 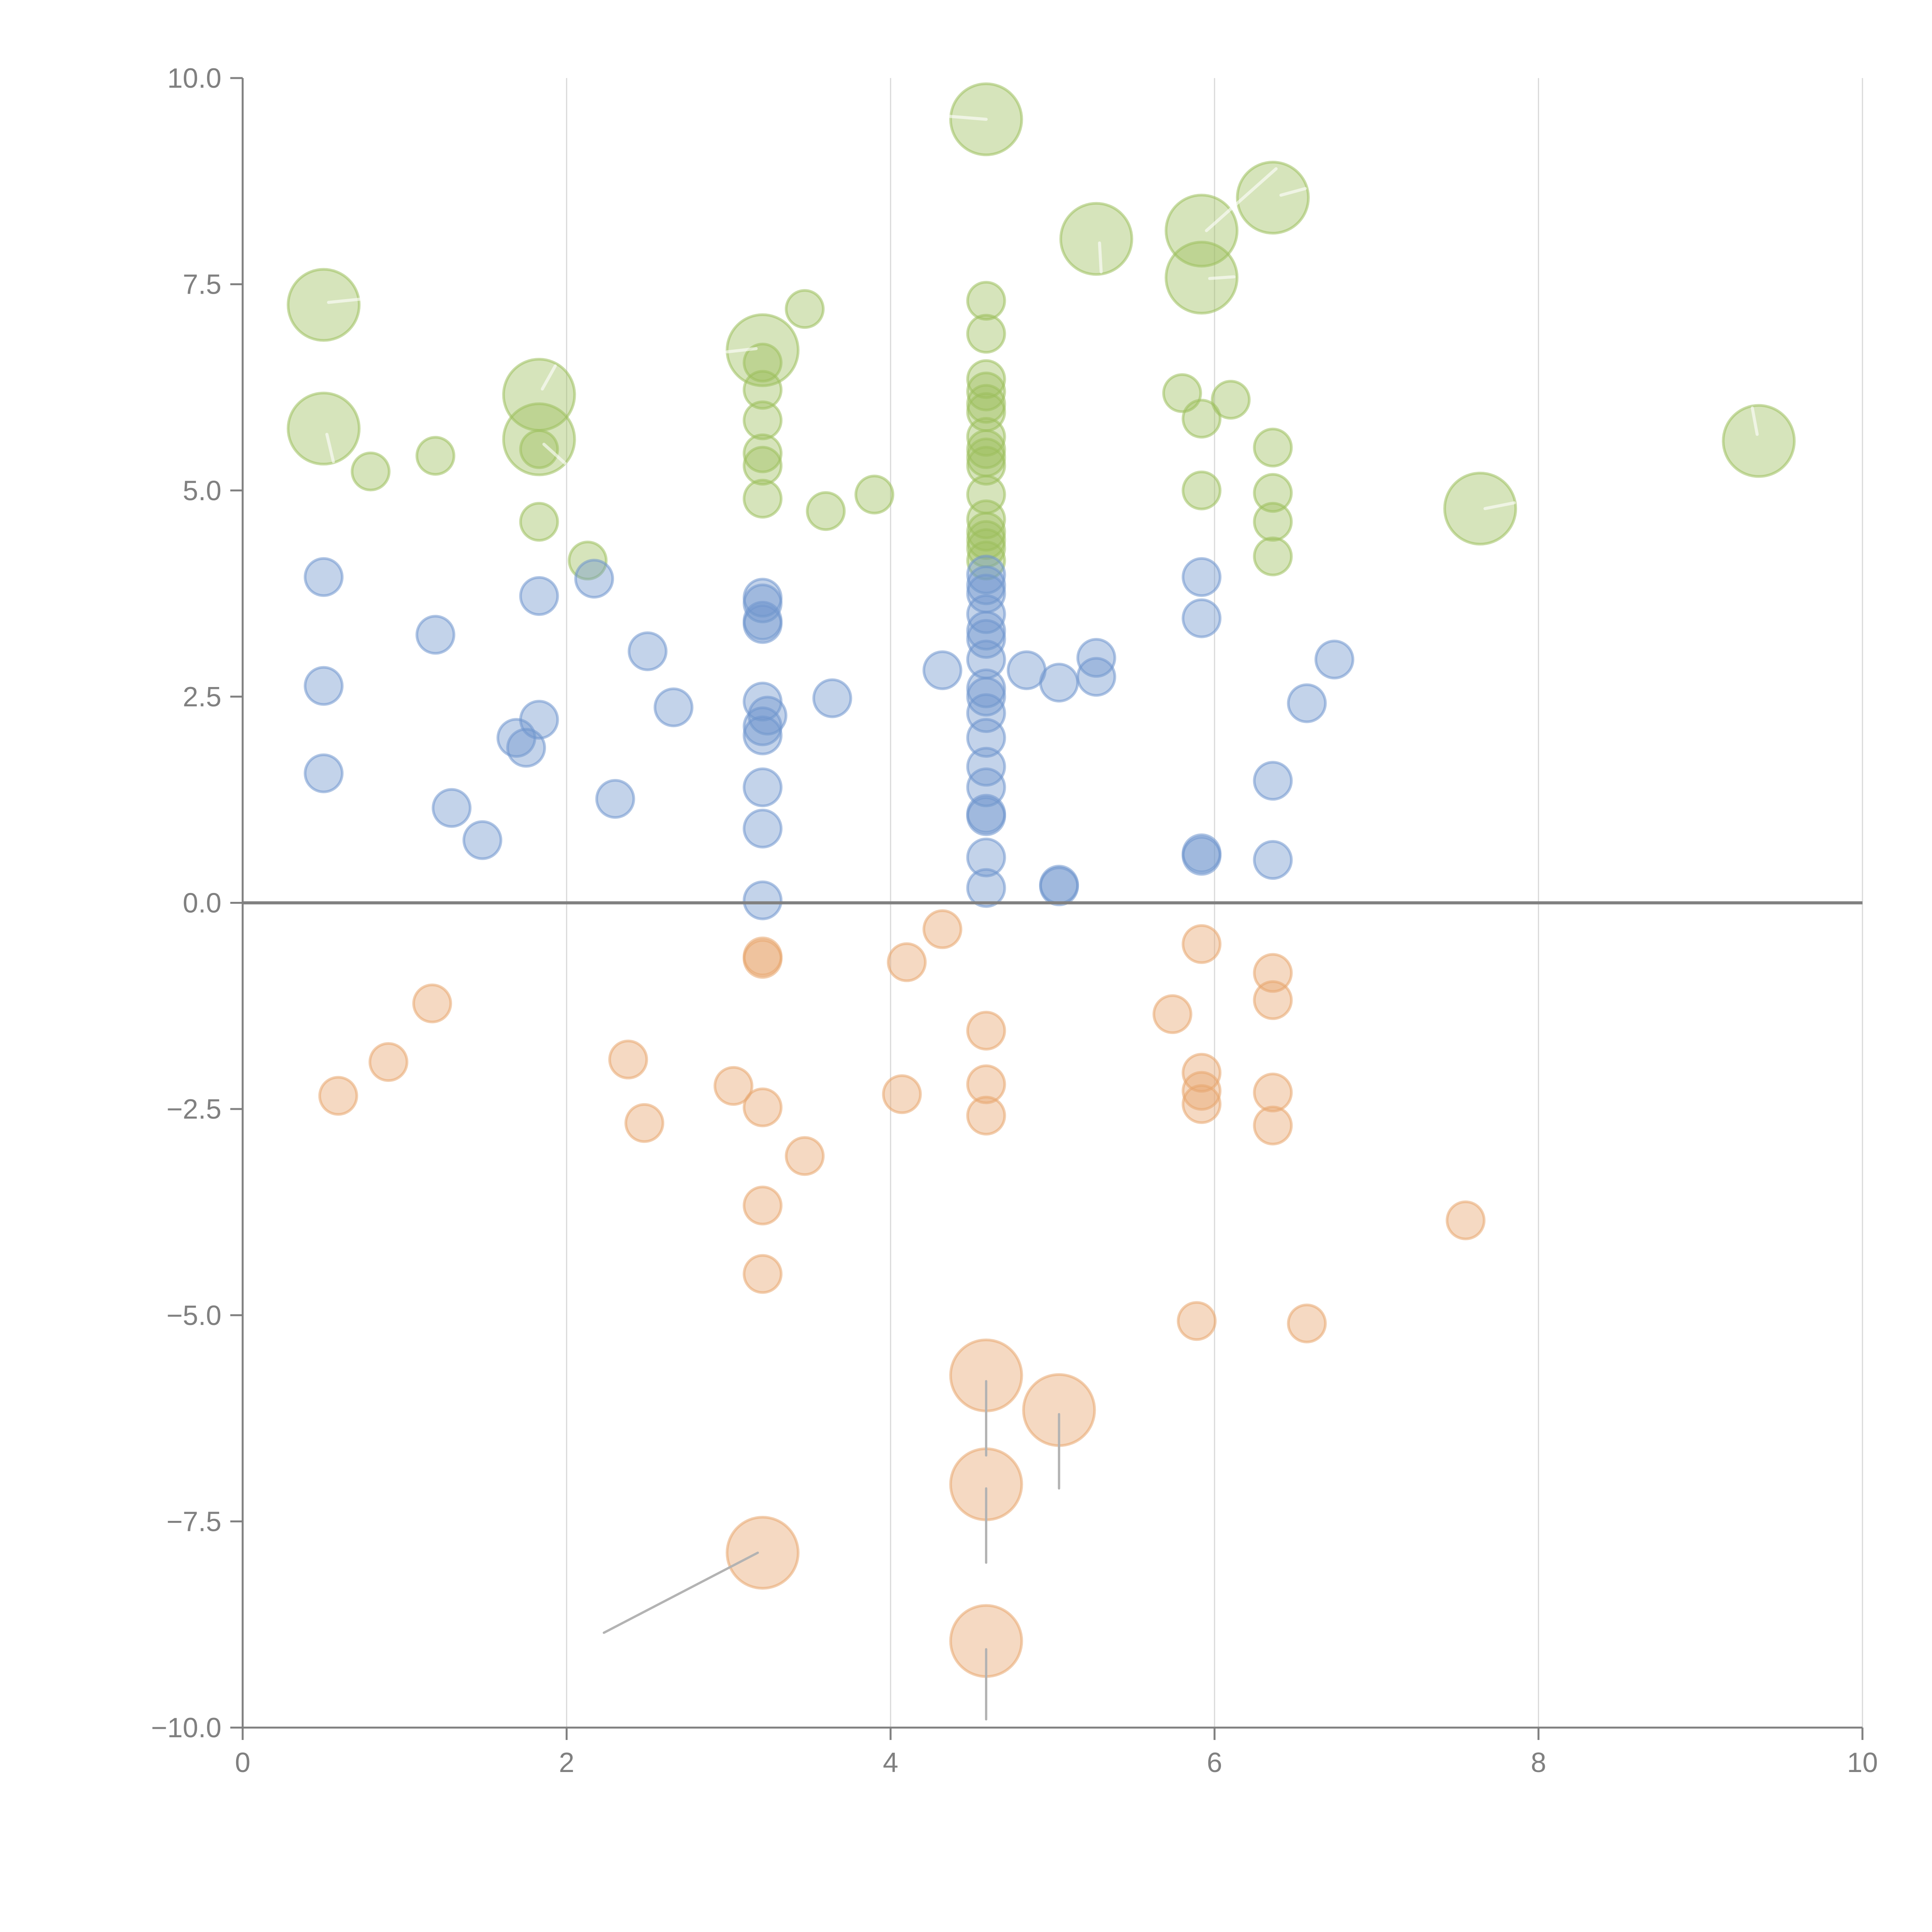 What do you see at coordinates (202, 698) in the screenshot?
I see `y-tick-label: 2.5` at bounding box center [202, 698].